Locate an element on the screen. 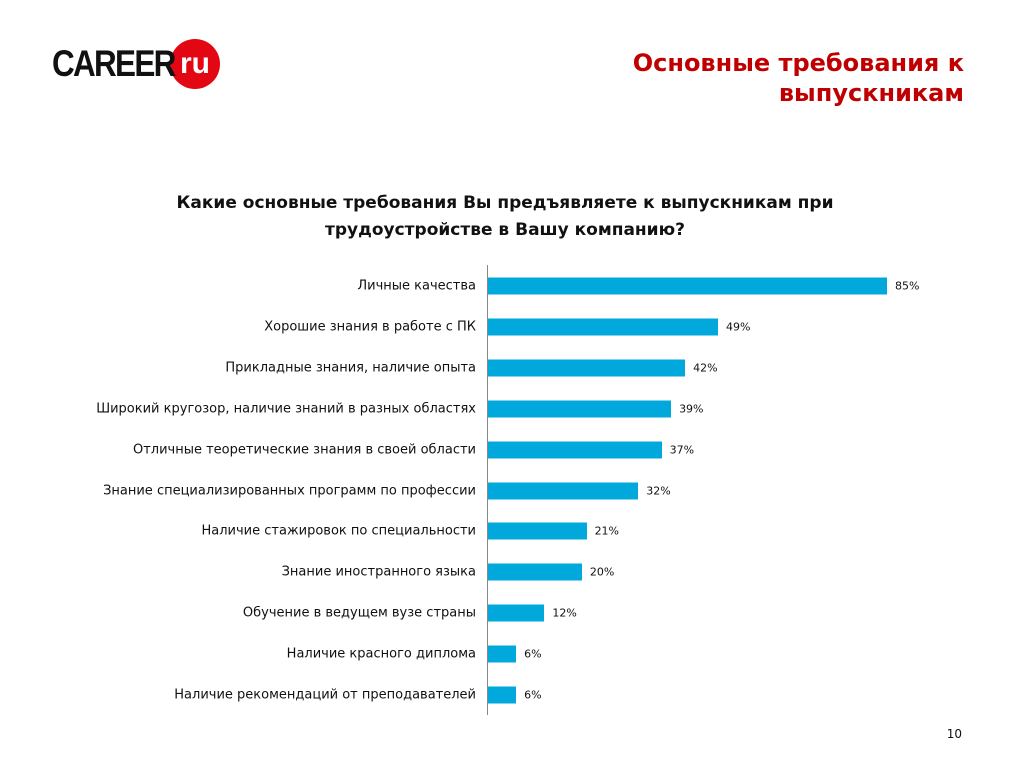 This screenshot has width=1024, height=768. category-label: Наличие стажировок по специальности is located at coordinates (339, 531).